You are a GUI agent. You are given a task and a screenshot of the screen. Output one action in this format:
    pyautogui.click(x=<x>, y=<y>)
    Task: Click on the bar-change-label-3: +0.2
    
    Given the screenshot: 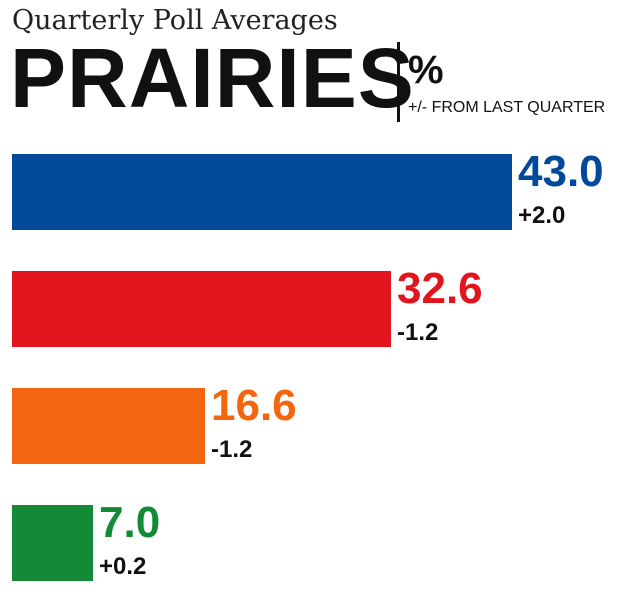 What is the action you would take?
    pyautogui.click(x=123, y=566)
    